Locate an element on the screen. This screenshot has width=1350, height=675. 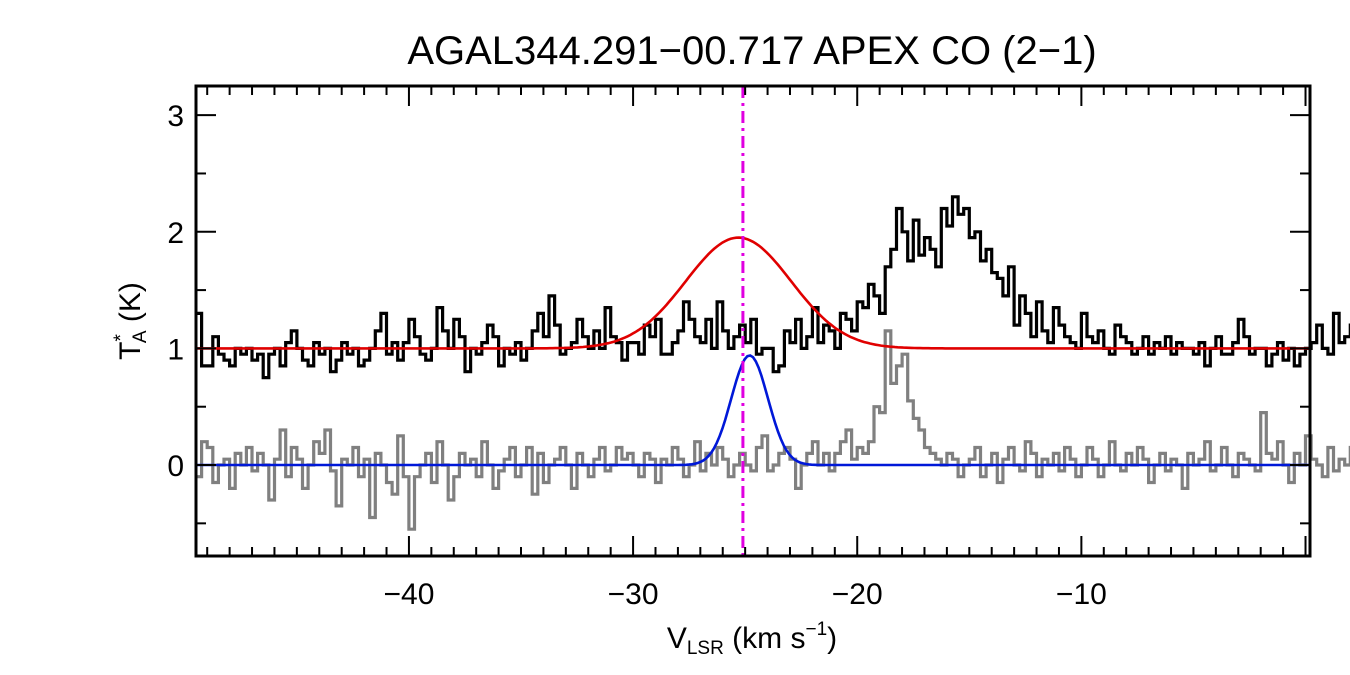
y-tick-label: 1 is located at coordinates (175, 349).